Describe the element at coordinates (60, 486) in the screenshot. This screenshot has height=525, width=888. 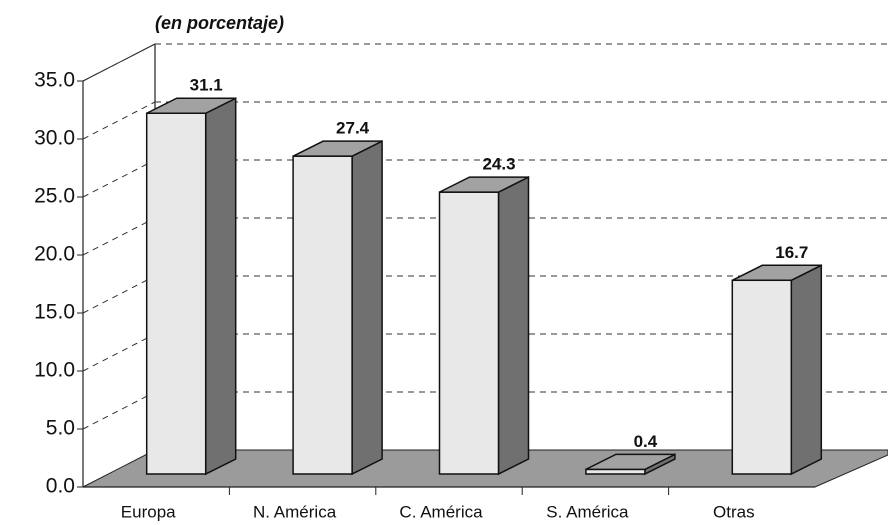
I see `y-tick-label: 0.0` at that location.